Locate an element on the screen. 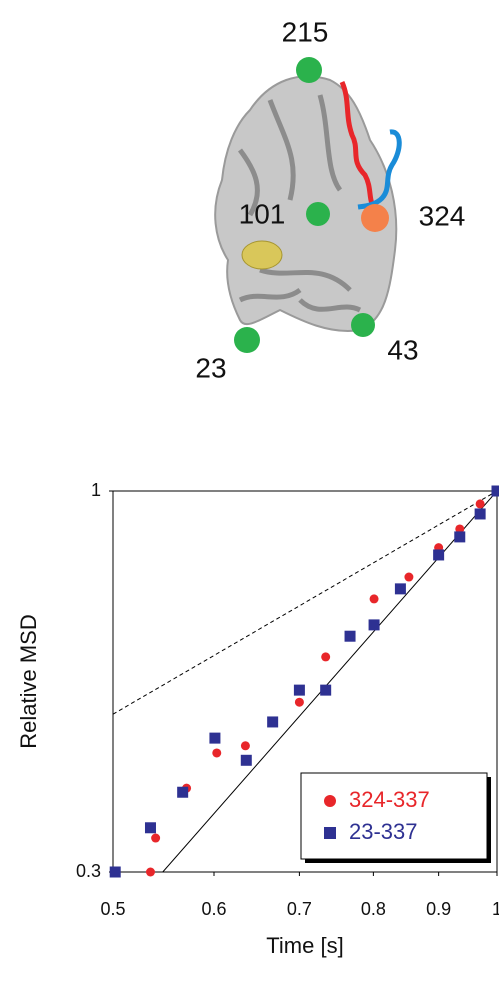 Image resolution: width=499 pixels, height=983 pixels. x-tick-label: 0.7 is located at coordinates (299, 909).